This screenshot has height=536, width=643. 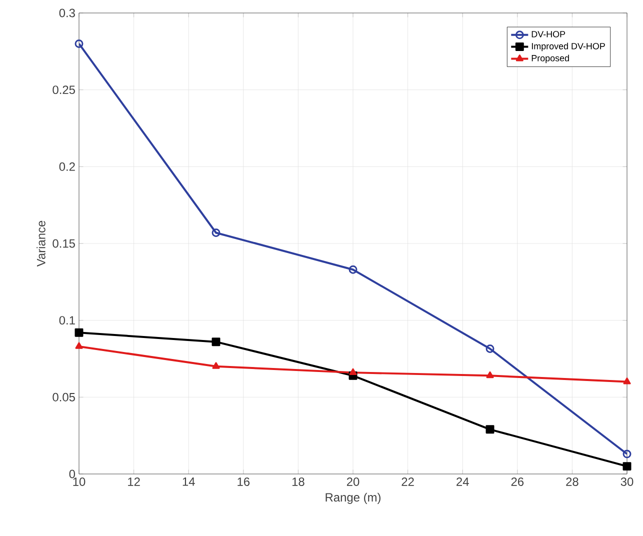 What do you see at coordinates (244, 482) in the screenshot?
I see `x-tick-label: 16` at bounding box center [244, 482].